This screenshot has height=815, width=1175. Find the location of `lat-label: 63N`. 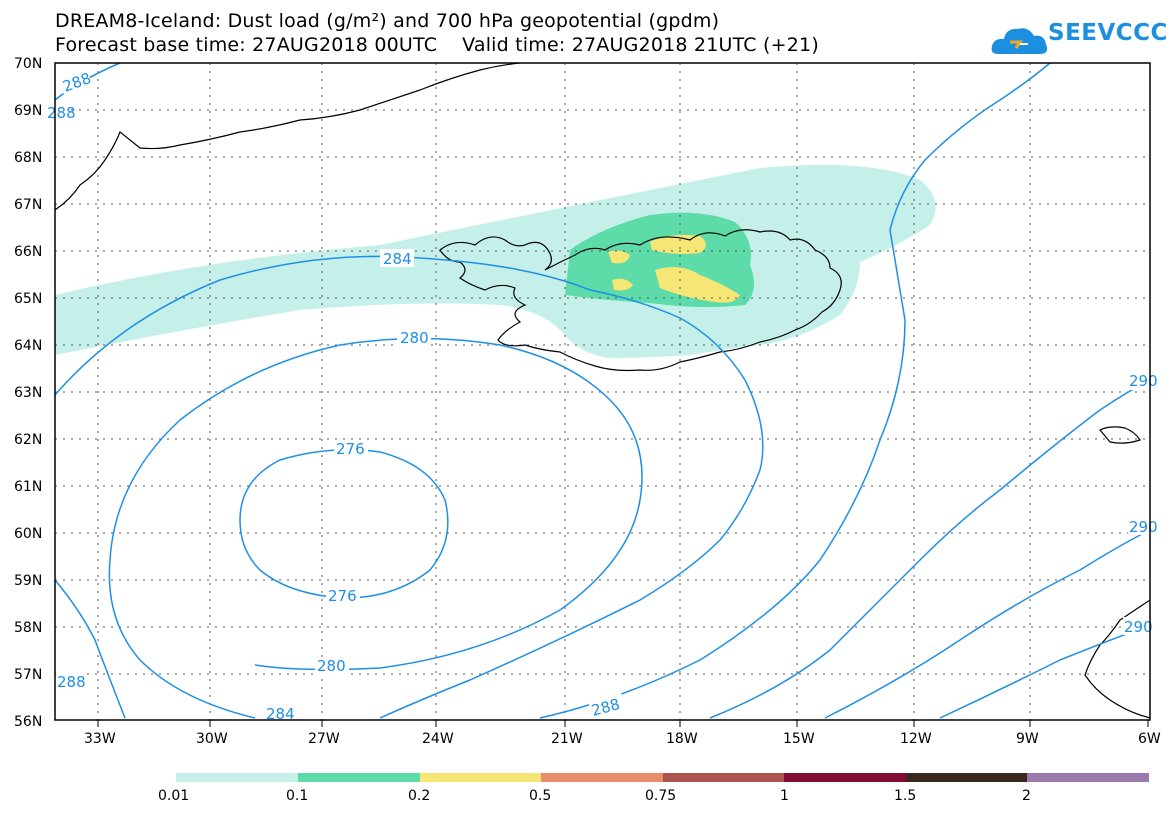

lat-label: 63N is located at coordinates (28, 393).